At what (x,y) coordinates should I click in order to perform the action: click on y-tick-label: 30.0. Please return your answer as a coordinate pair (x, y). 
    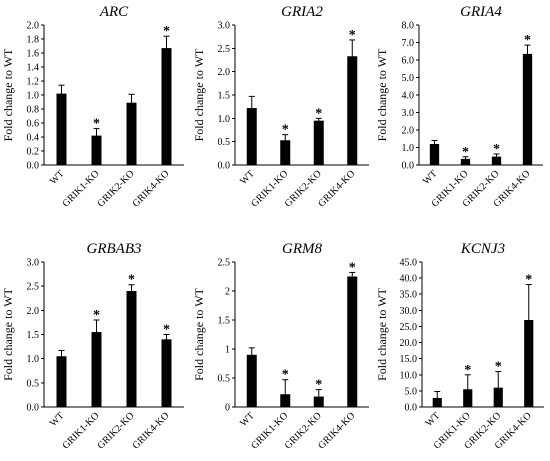
    Looking at the image, I should click on (409, 311).